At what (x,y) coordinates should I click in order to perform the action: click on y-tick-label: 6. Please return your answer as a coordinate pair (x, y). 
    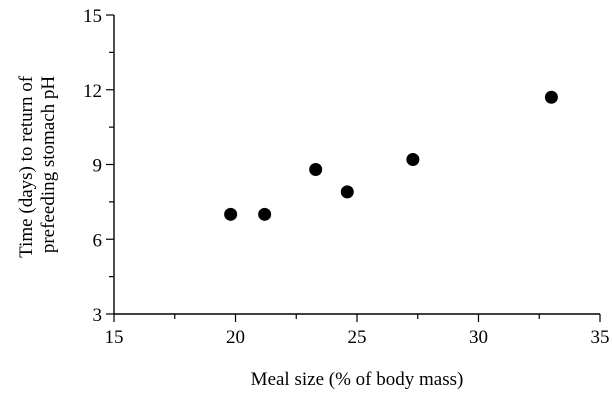
    Looking at the image, I should click on (98, 240).